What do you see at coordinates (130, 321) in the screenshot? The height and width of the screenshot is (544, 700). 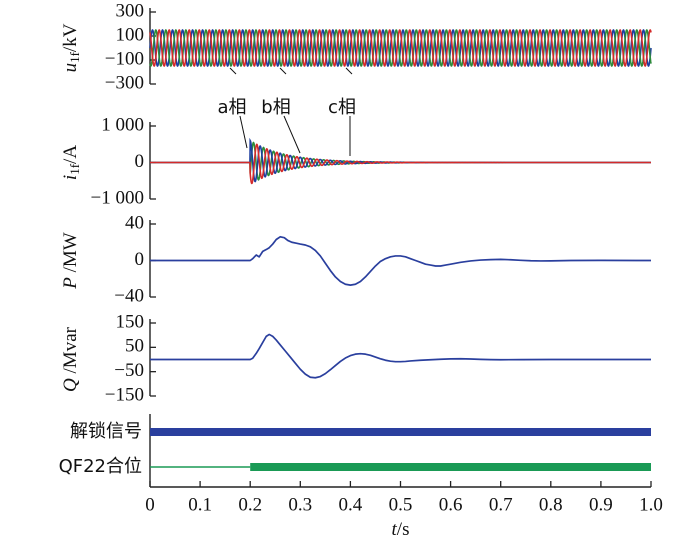 I see `panel-3-ytick-label: 150` at bounding box center [130, 321].